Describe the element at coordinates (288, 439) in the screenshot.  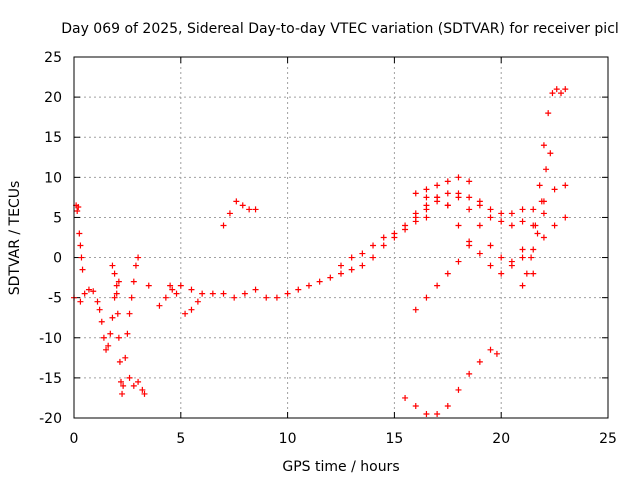
I see `x-tick-label: 10` at that location.